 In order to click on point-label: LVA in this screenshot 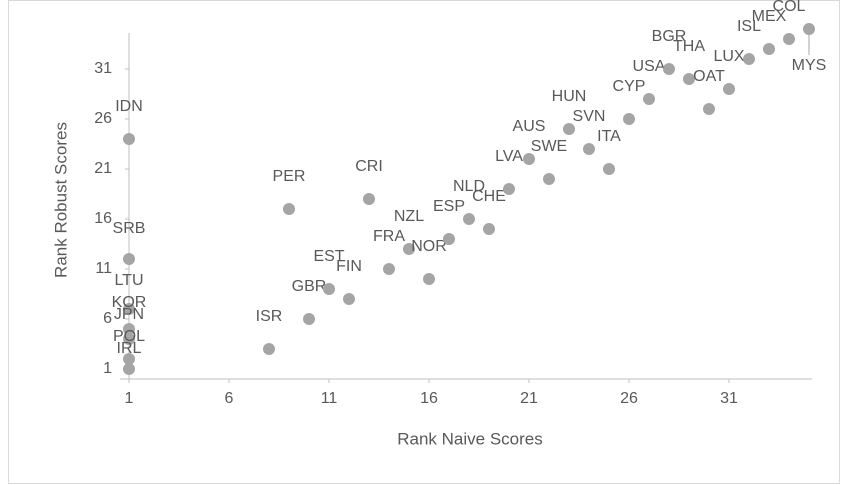, I will do `click(509, 156)`.